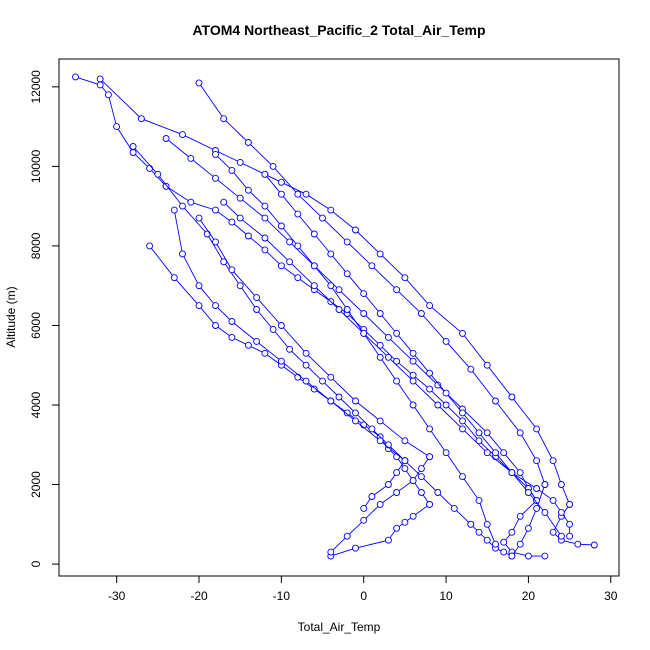  What do you see at coordinates (363, 596) in the screenshot?
I see `x-tick-label: 0` at bounding box center [363, 596].